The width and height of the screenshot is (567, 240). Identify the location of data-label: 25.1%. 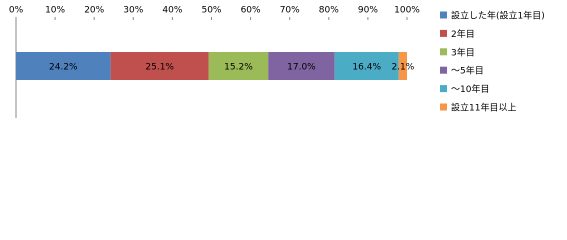
(159, 68).